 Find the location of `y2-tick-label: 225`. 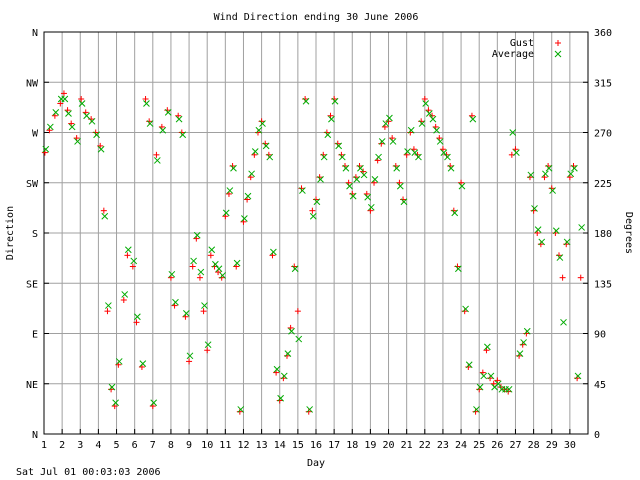

y2-tick-label: 225 is located at coordinates (603, 184).